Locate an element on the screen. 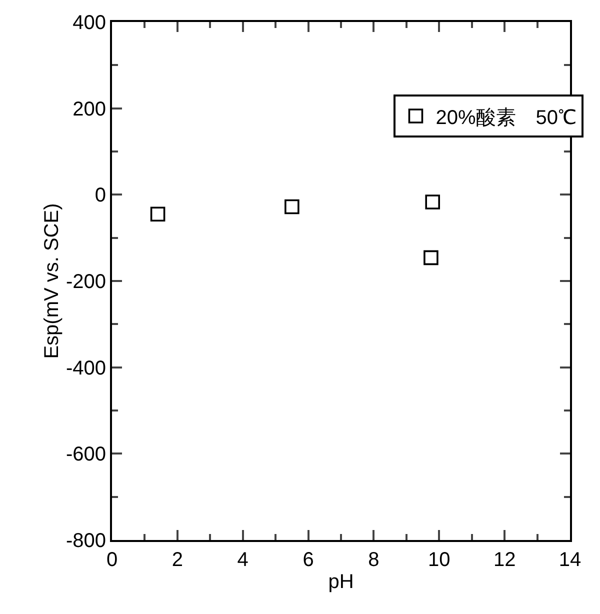  y-tick-label: -400 is located at coordinates (86, 368).